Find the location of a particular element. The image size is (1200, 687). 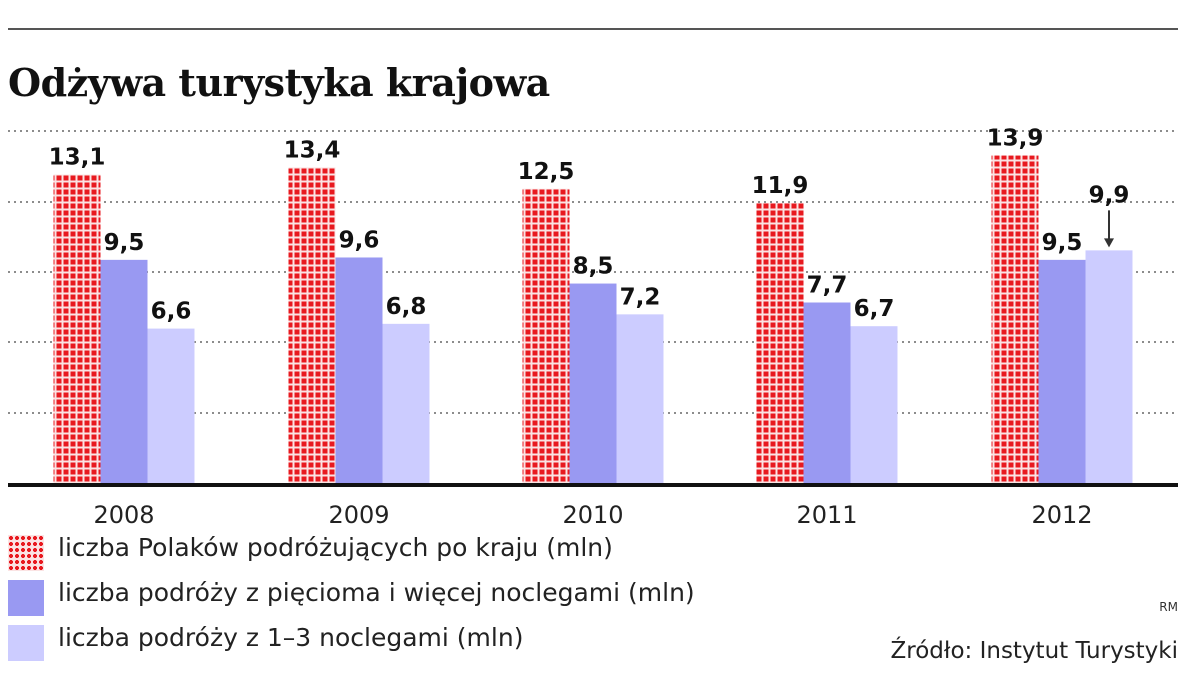

source-note: Źródło: Instytut Turystyki is located at coordinates (1034, 651).